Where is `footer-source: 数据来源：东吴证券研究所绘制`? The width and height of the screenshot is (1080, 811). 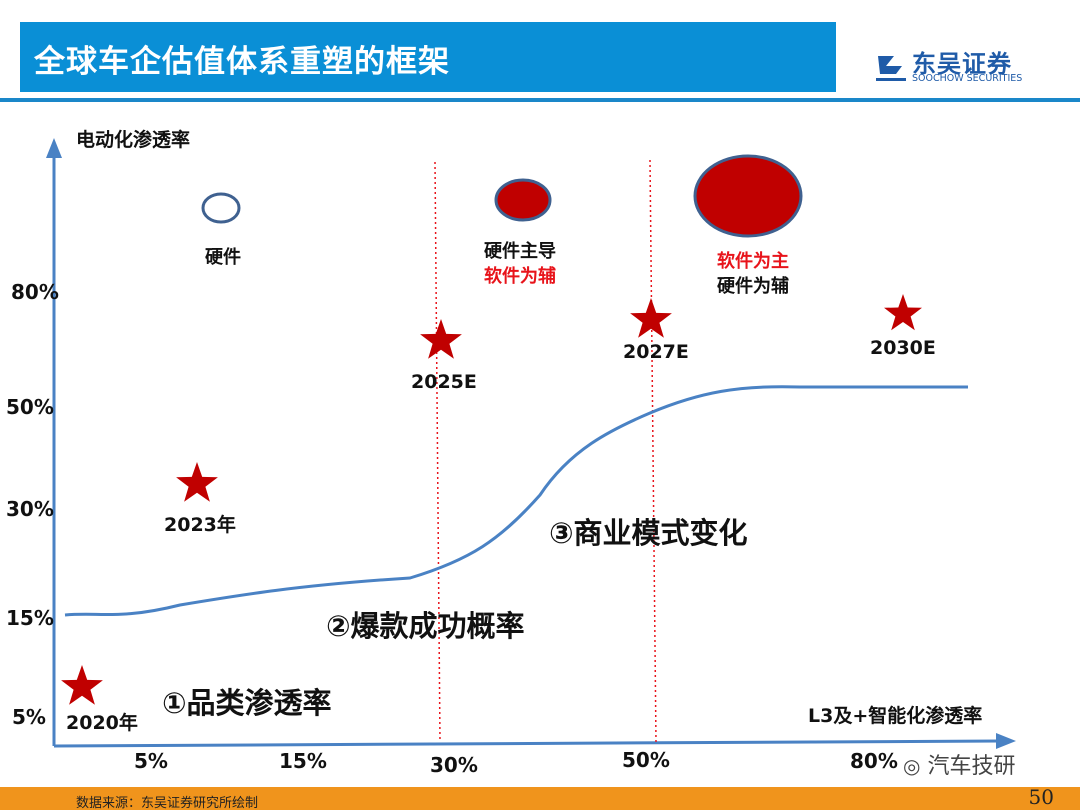 footer-source: 数据来源：东吴证券研究所绘制 is located at coordinates (167, 803).